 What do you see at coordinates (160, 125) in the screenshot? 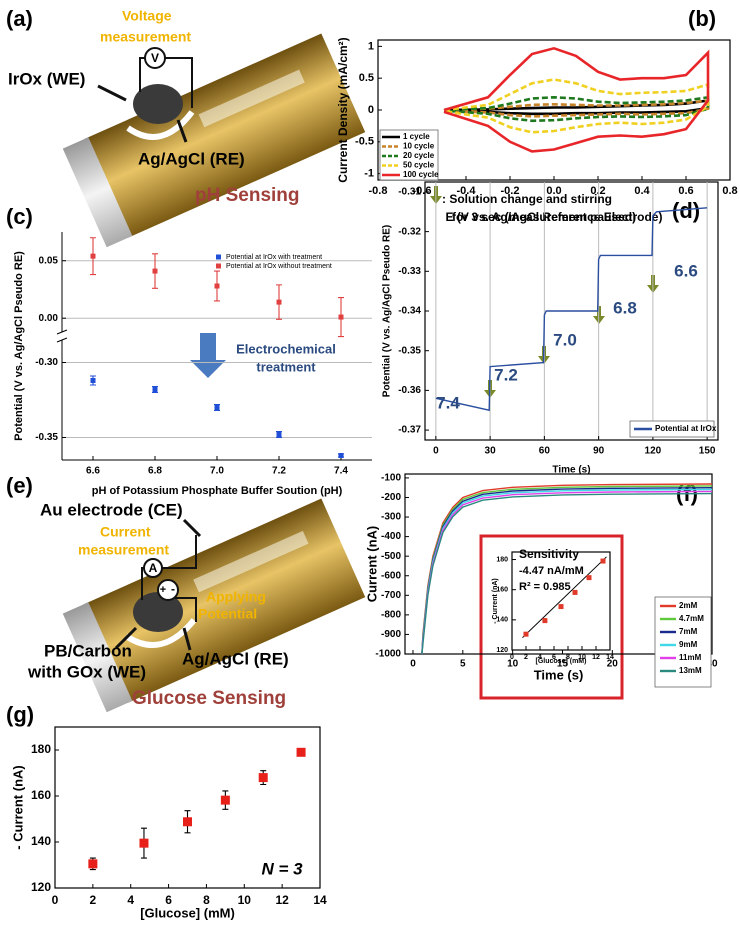
I see `reference-electrode` at bounding box center [160, 125].